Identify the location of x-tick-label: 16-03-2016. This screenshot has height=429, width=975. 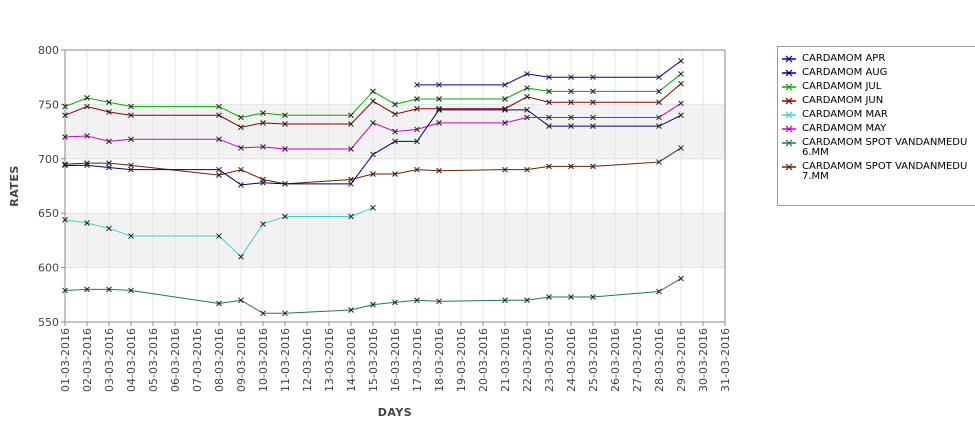
(395, 360).